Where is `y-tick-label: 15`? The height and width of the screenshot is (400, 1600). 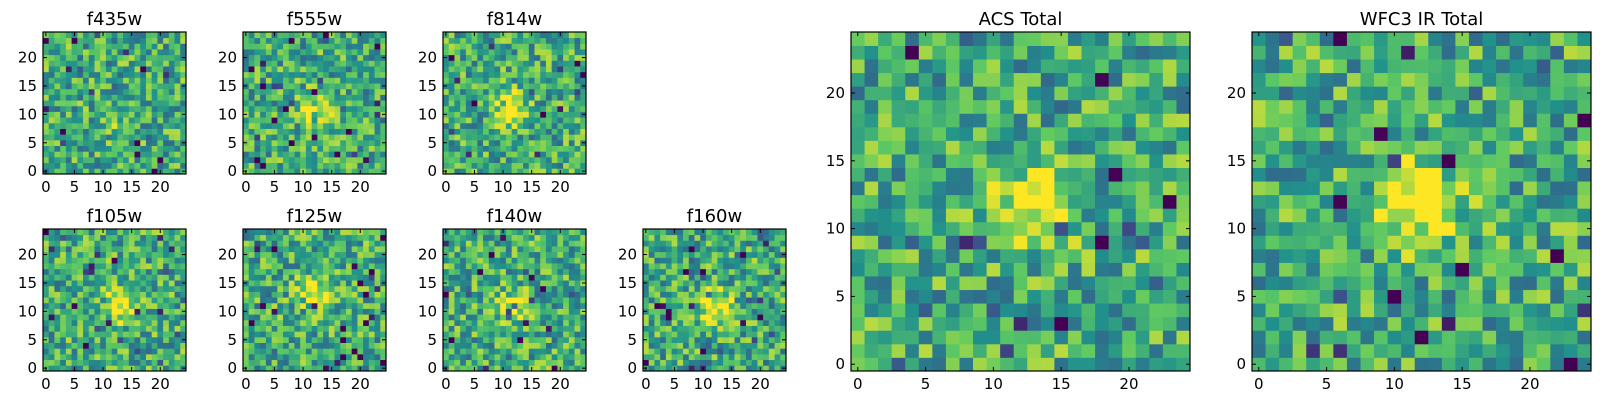 y-tick-label: 15 is located at coordinates (227, 283).